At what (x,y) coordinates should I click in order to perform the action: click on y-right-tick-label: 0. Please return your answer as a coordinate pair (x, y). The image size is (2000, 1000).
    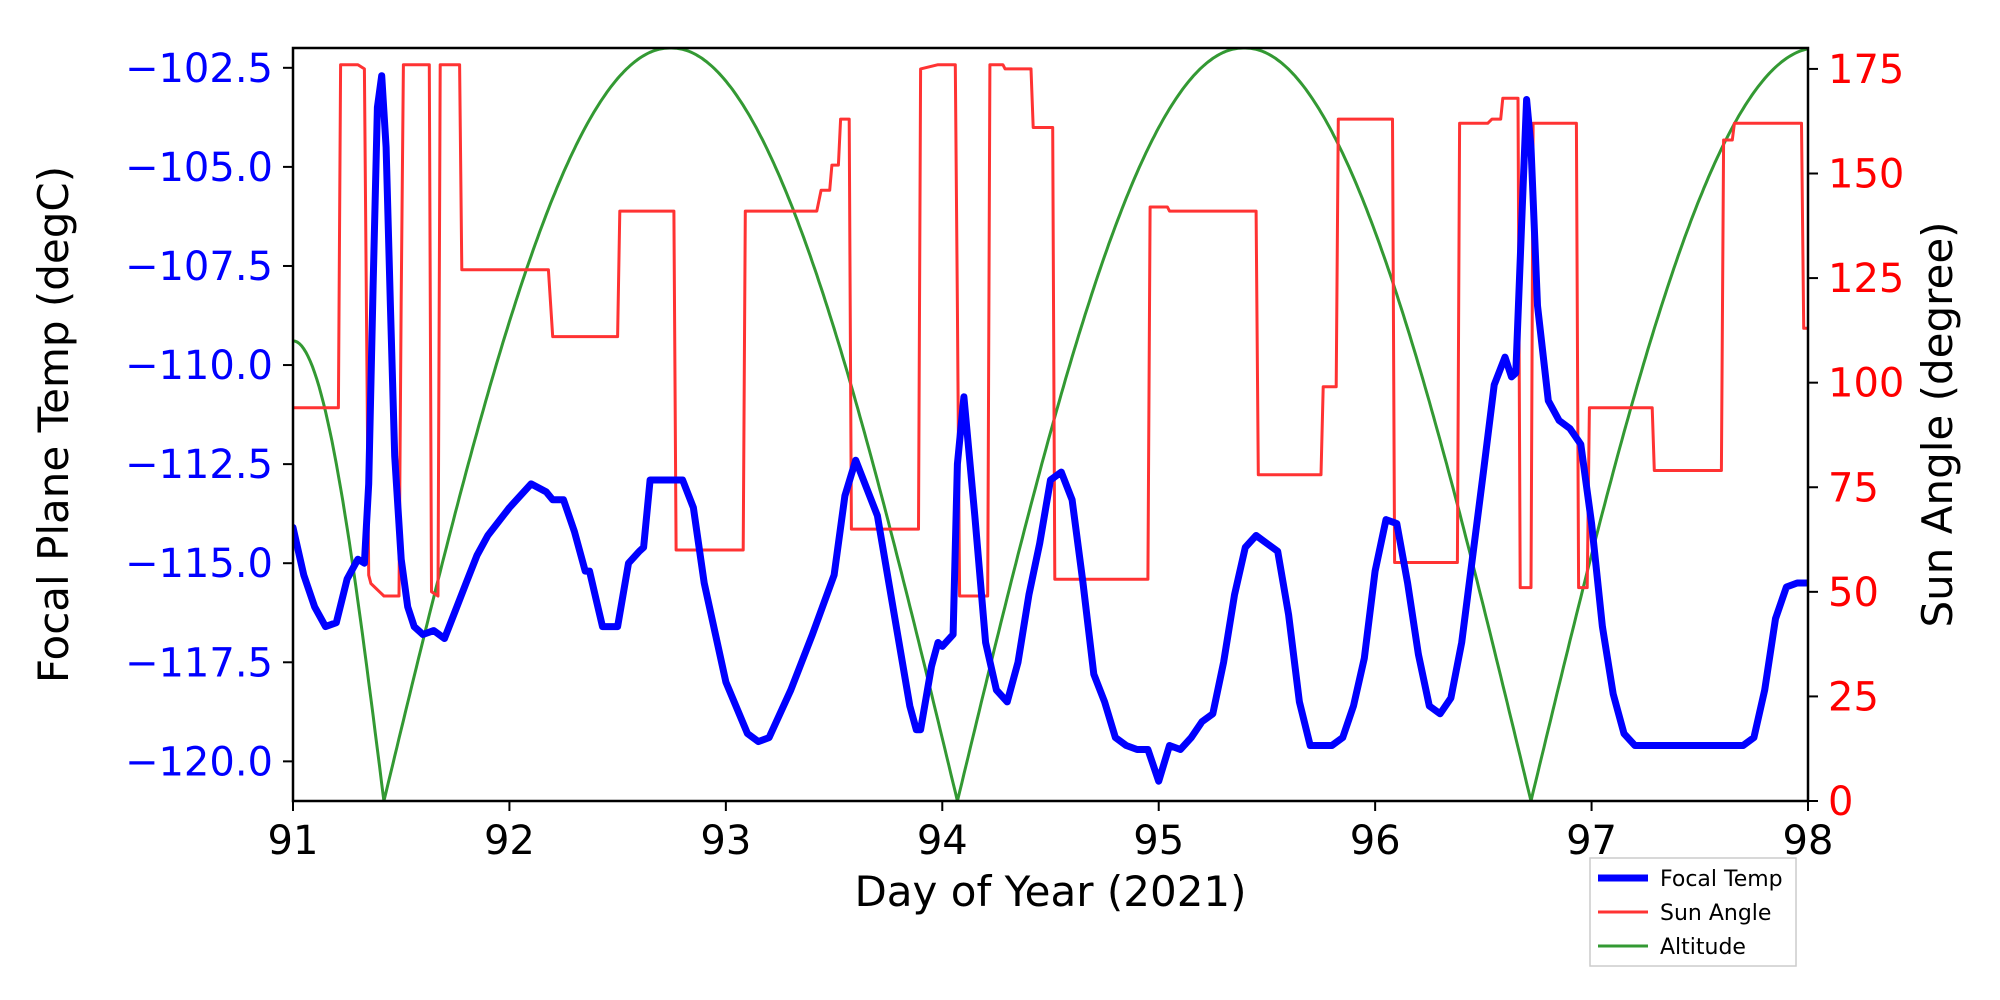
    Looking at the image, I should click on (1840, 802).